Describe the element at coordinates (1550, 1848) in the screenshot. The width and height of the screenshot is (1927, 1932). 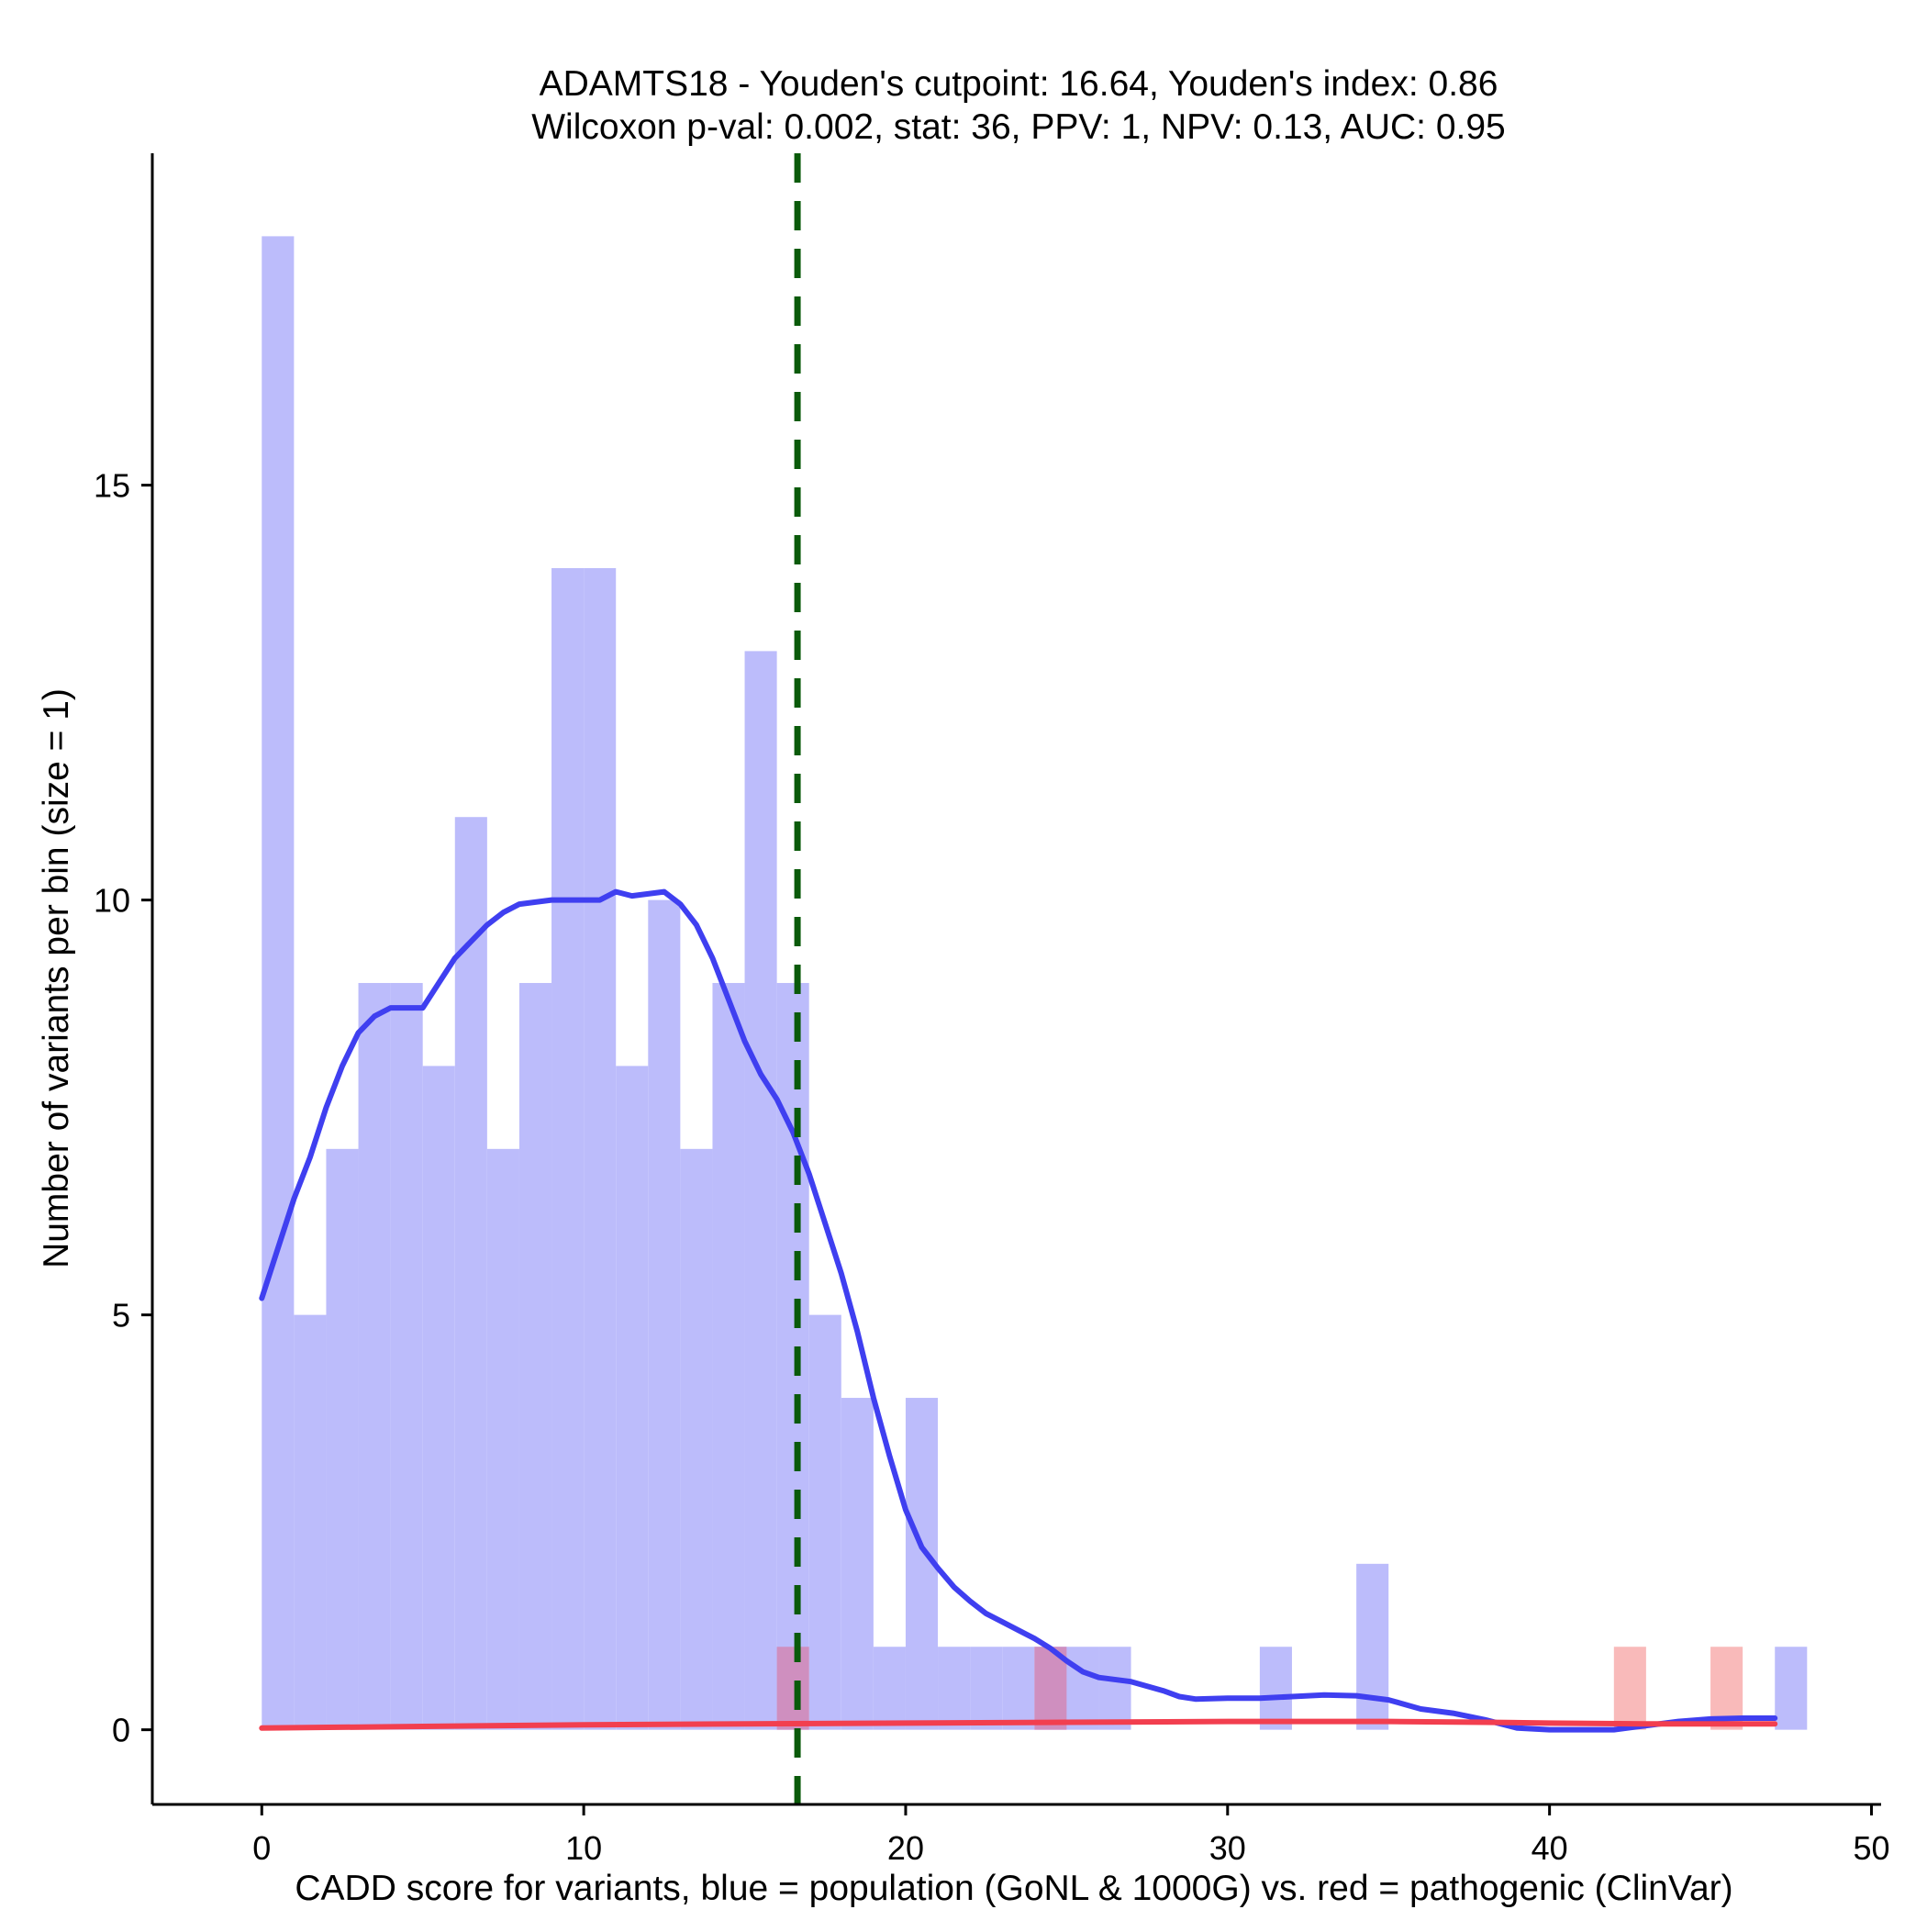
I see `x-tick-label: 40` at that location.